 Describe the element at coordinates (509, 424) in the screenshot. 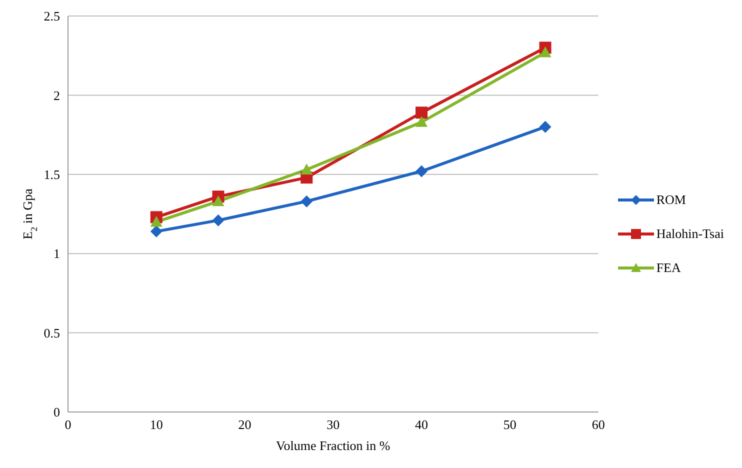

I see `x-tick-label: 50` at that location.